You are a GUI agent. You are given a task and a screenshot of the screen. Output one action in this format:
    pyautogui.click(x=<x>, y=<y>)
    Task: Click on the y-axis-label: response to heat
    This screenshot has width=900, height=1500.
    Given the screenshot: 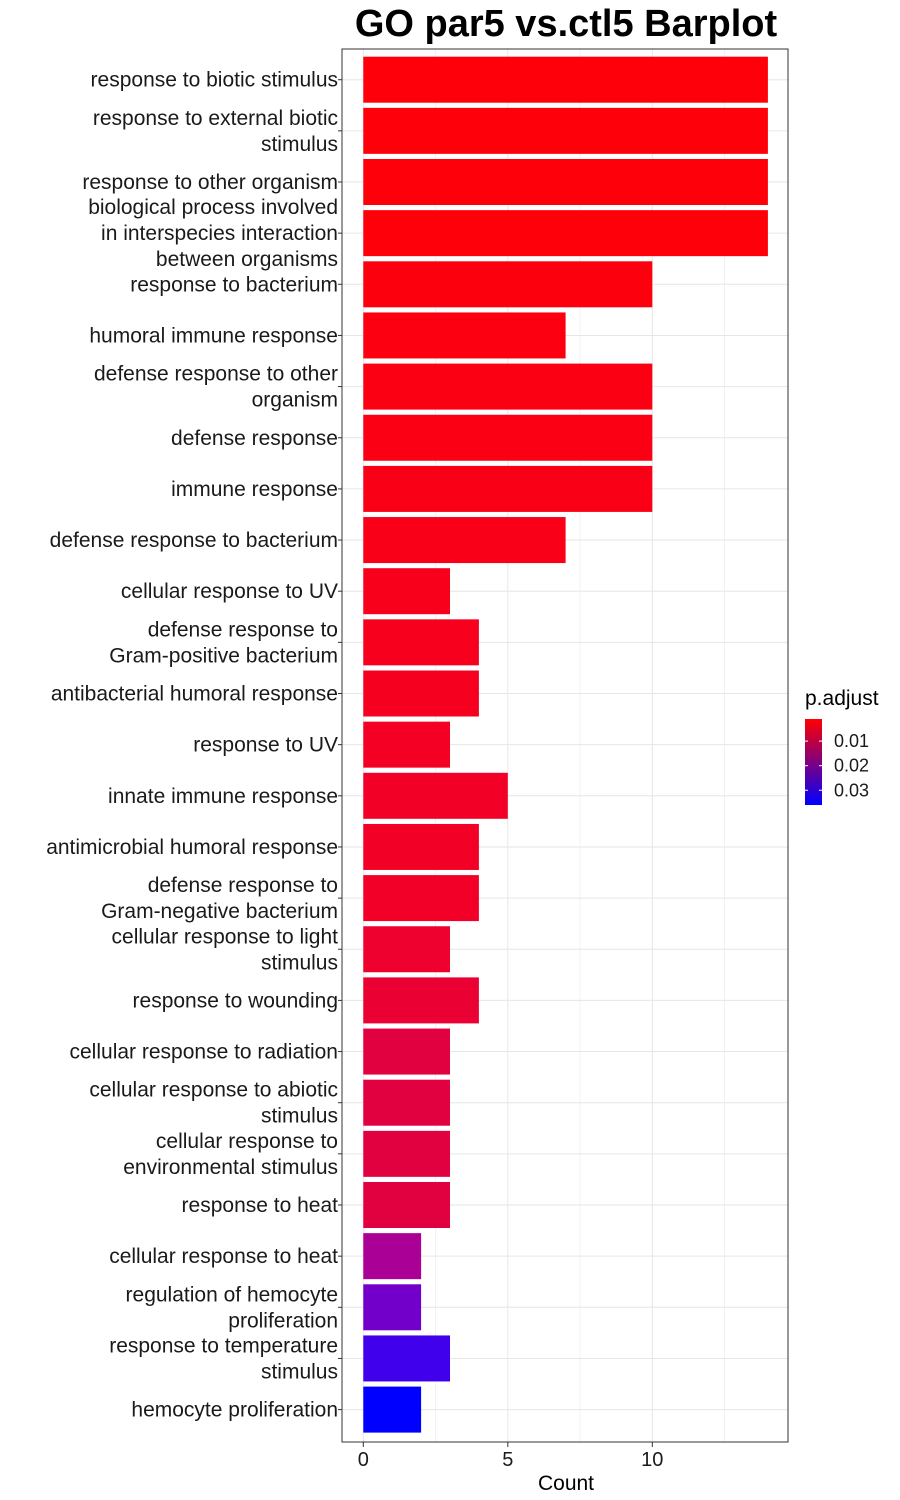 What is the action you would take?
    pyautogui.click(x=260, y=1205)
    